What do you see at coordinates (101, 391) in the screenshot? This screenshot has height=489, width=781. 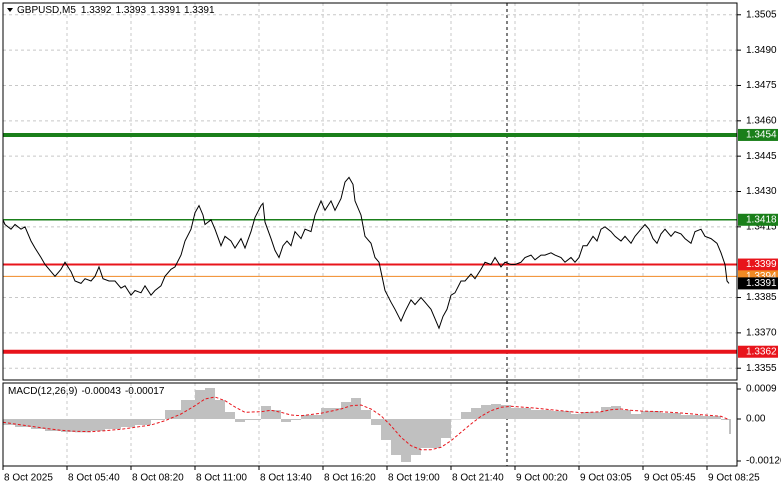 I see `macd-main: -0.00043` at bounding box center [101, 391].